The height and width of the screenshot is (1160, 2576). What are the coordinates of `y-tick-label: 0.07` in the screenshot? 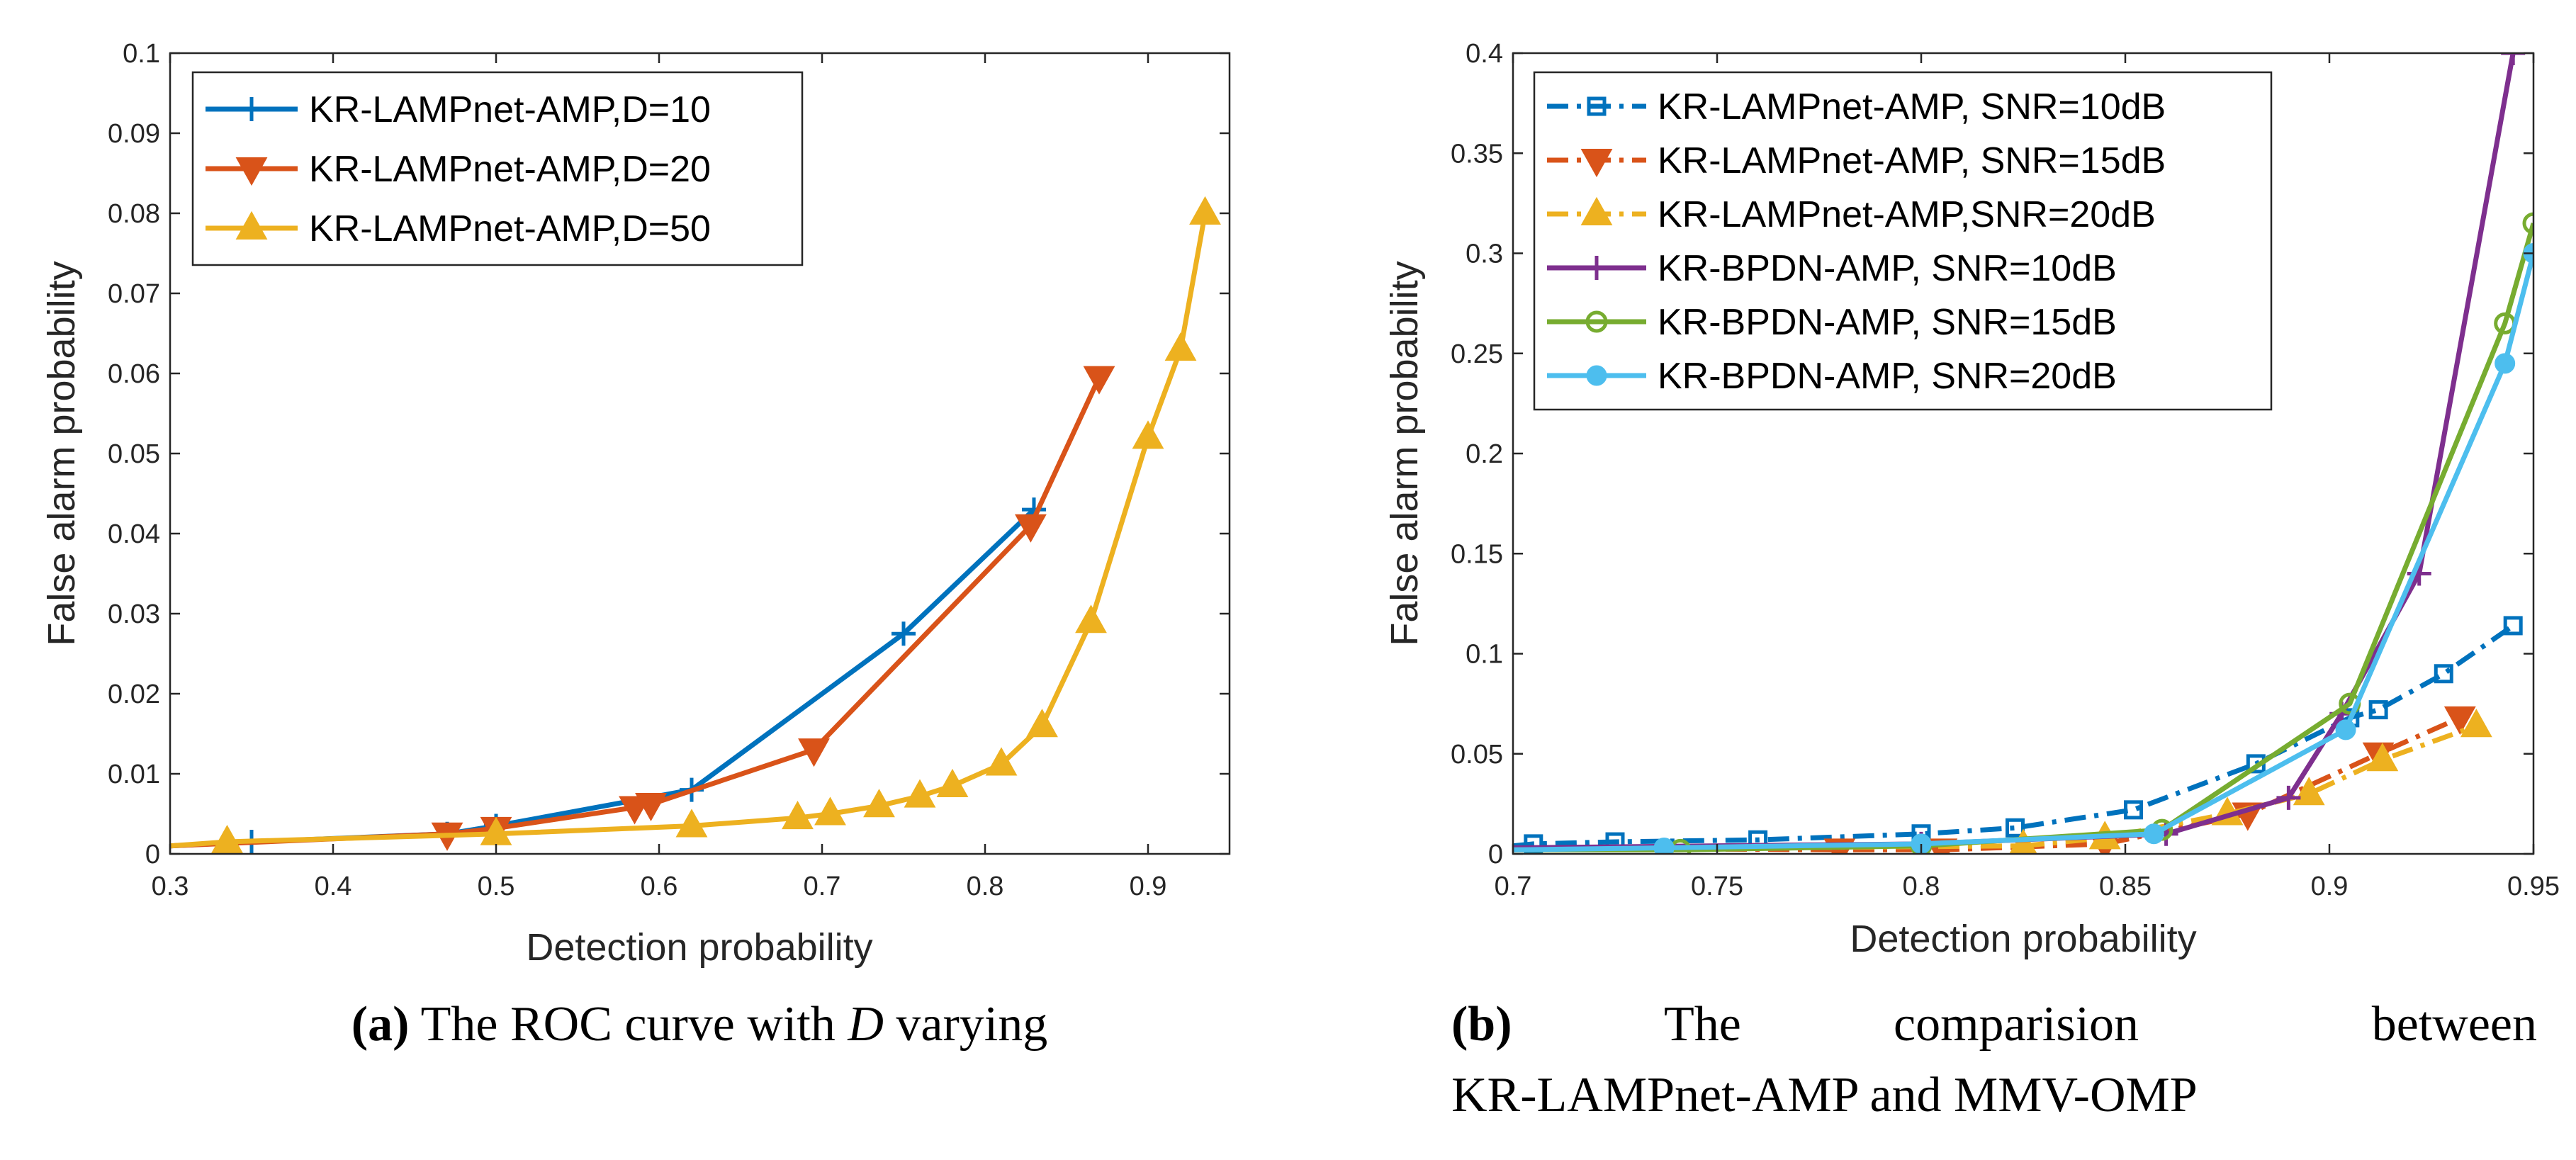 It's located at (134, 294).